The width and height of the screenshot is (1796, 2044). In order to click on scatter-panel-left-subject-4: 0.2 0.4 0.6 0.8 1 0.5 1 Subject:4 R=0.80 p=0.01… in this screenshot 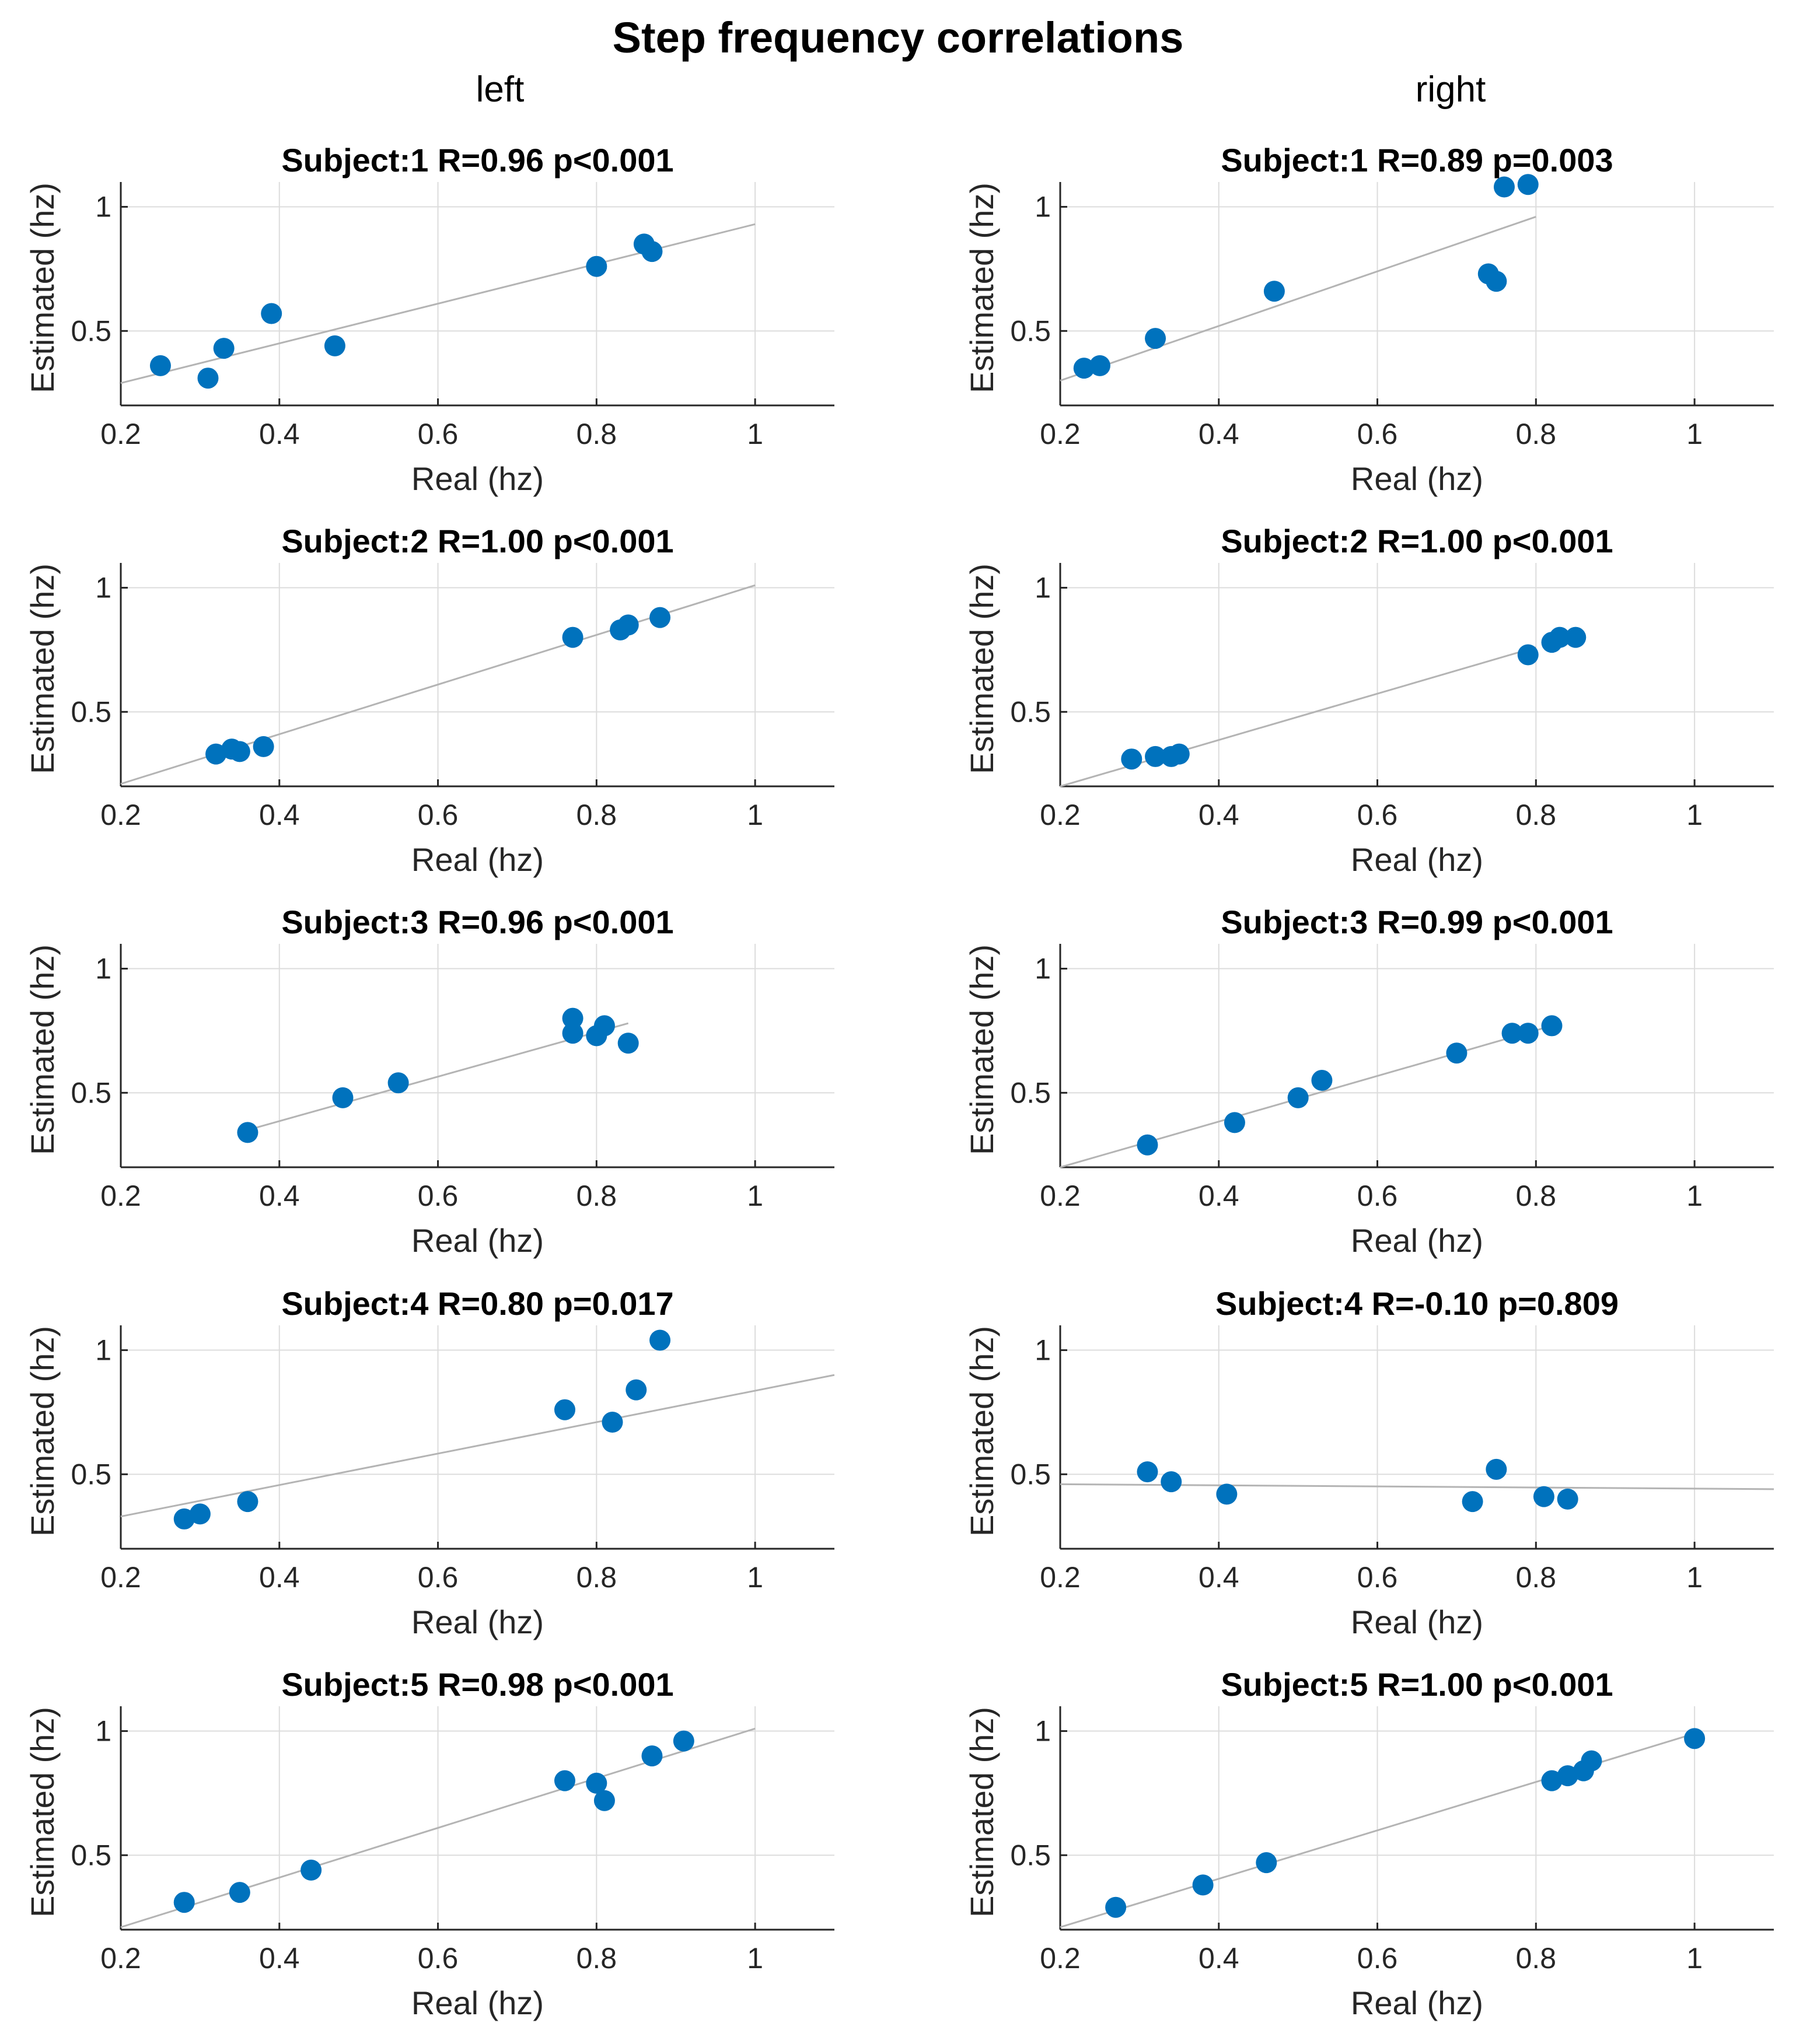, I will do `click(429, 1462)`.